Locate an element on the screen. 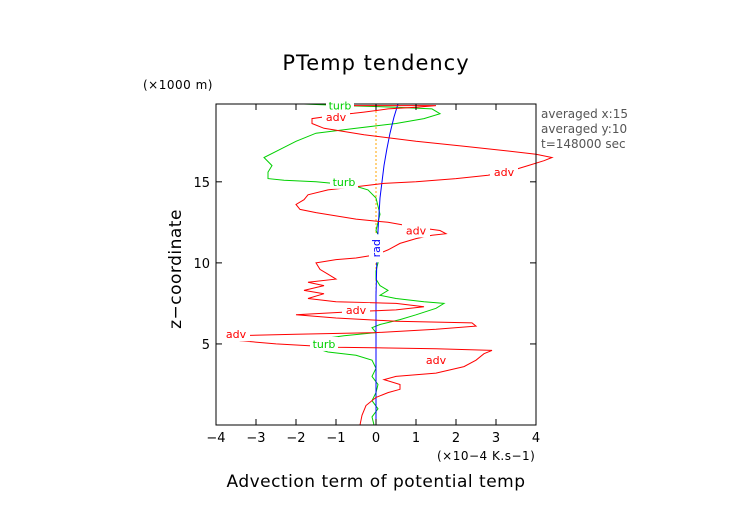  x-tick-label: −4 is located at coordinates (215, 438).